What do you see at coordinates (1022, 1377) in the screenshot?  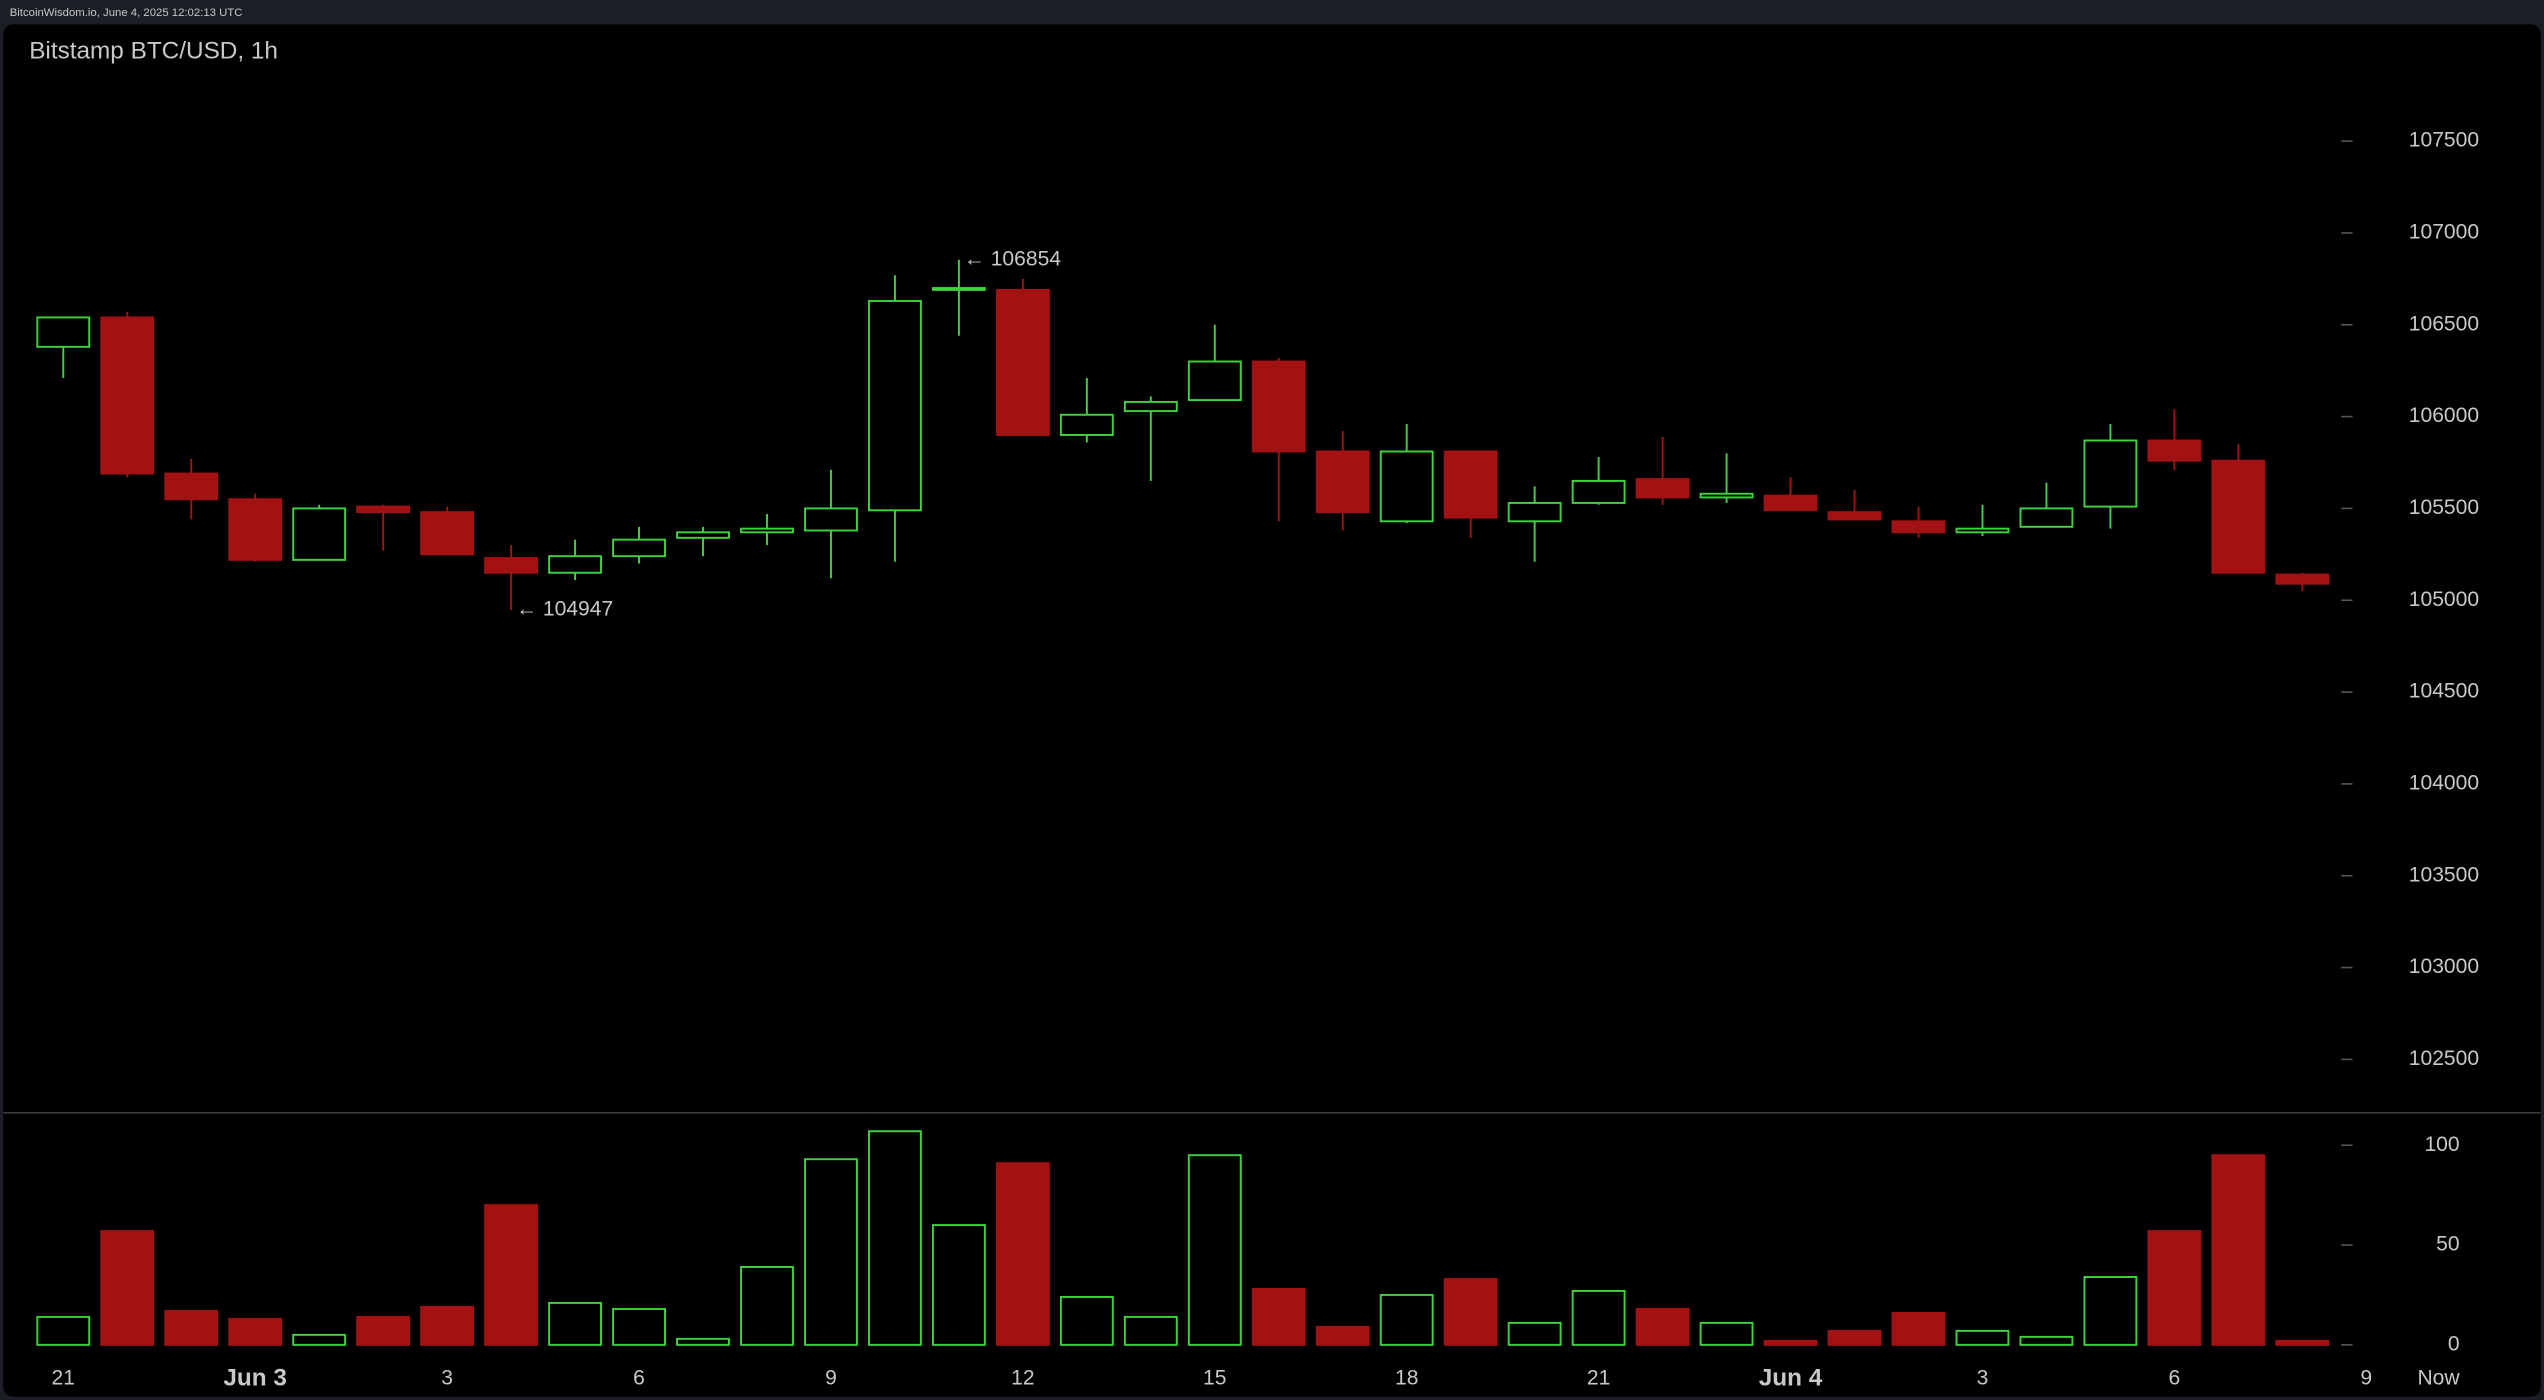 I see `x-tick-label: 12` at bounding box center [1022, 1377].